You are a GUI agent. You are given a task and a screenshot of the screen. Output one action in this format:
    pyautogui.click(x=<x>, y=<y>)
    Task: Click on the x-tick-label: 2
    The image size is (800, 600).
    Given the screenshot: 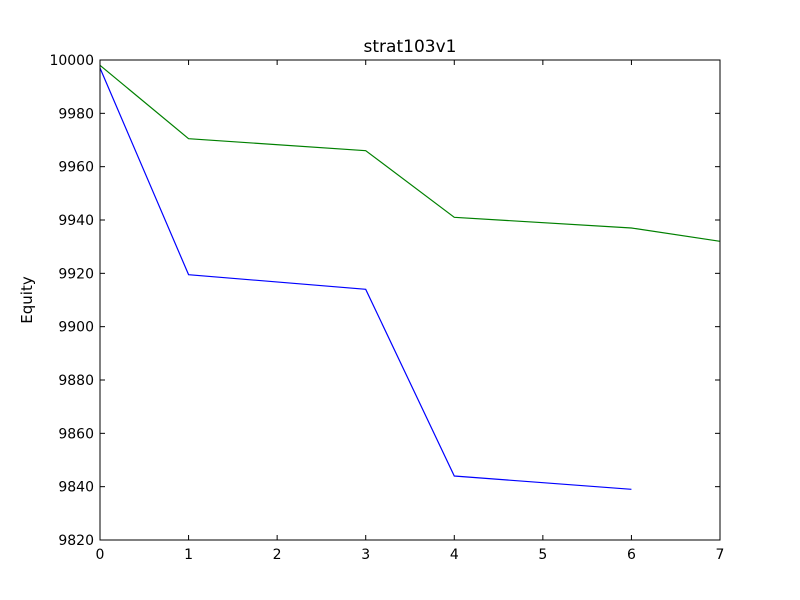 What is the action you would take?
    pyautogui.click(x=277, y=555)
    